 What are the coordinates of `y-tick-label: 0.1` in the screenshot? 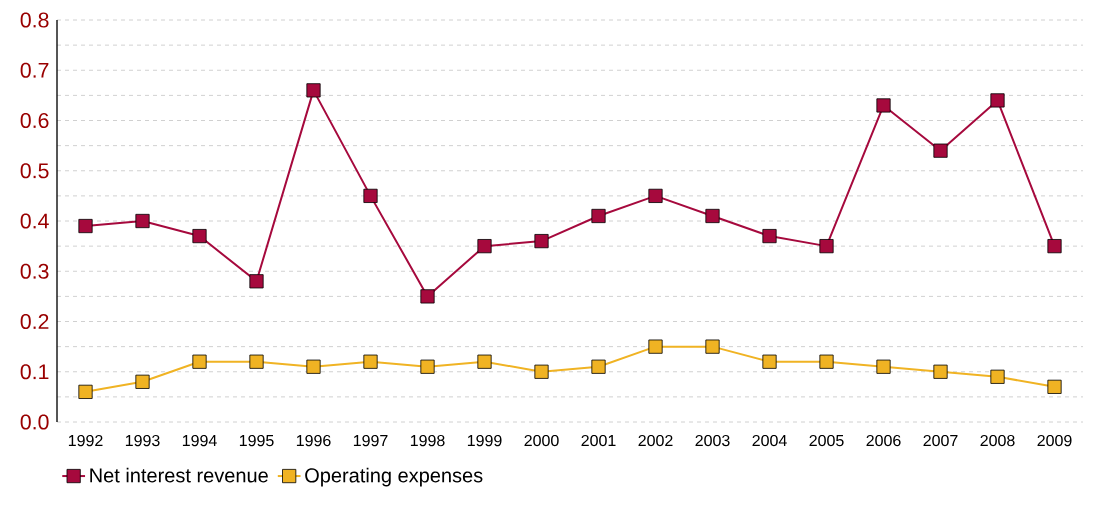 It's located at (34, 372).